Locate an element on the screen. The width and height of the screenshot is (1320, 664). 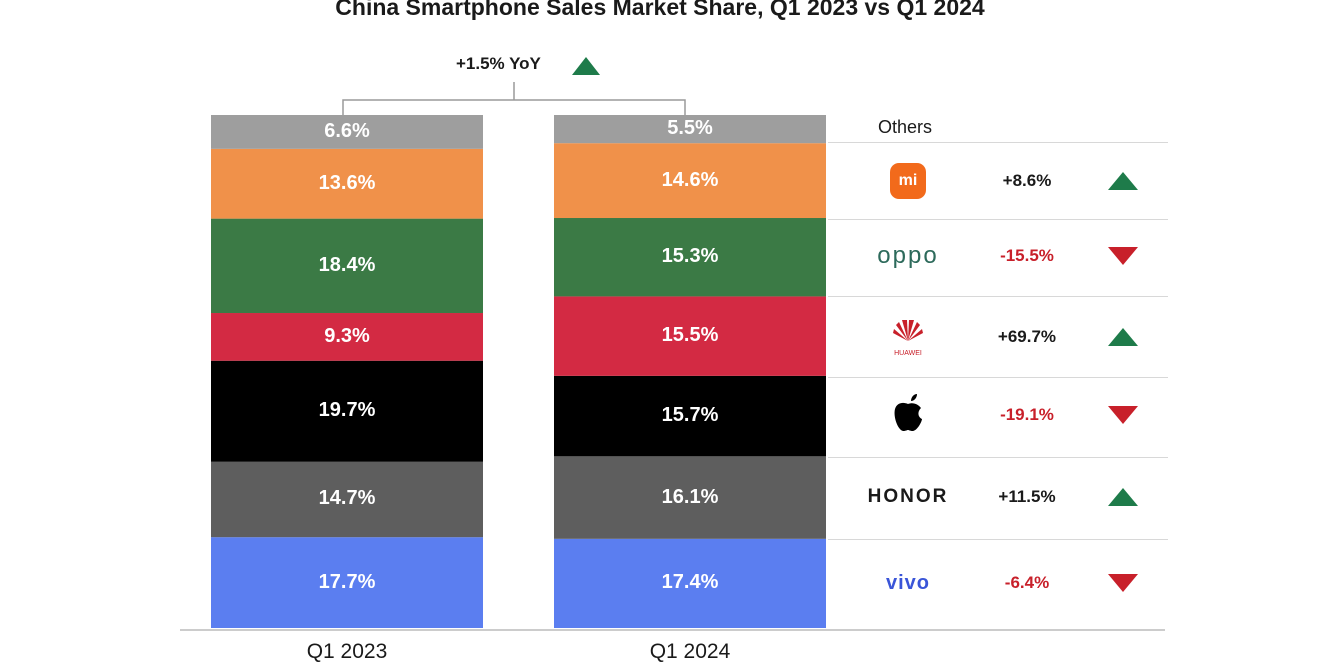
x-category-label: Q1 2023 is located at coordinates (347, 651).